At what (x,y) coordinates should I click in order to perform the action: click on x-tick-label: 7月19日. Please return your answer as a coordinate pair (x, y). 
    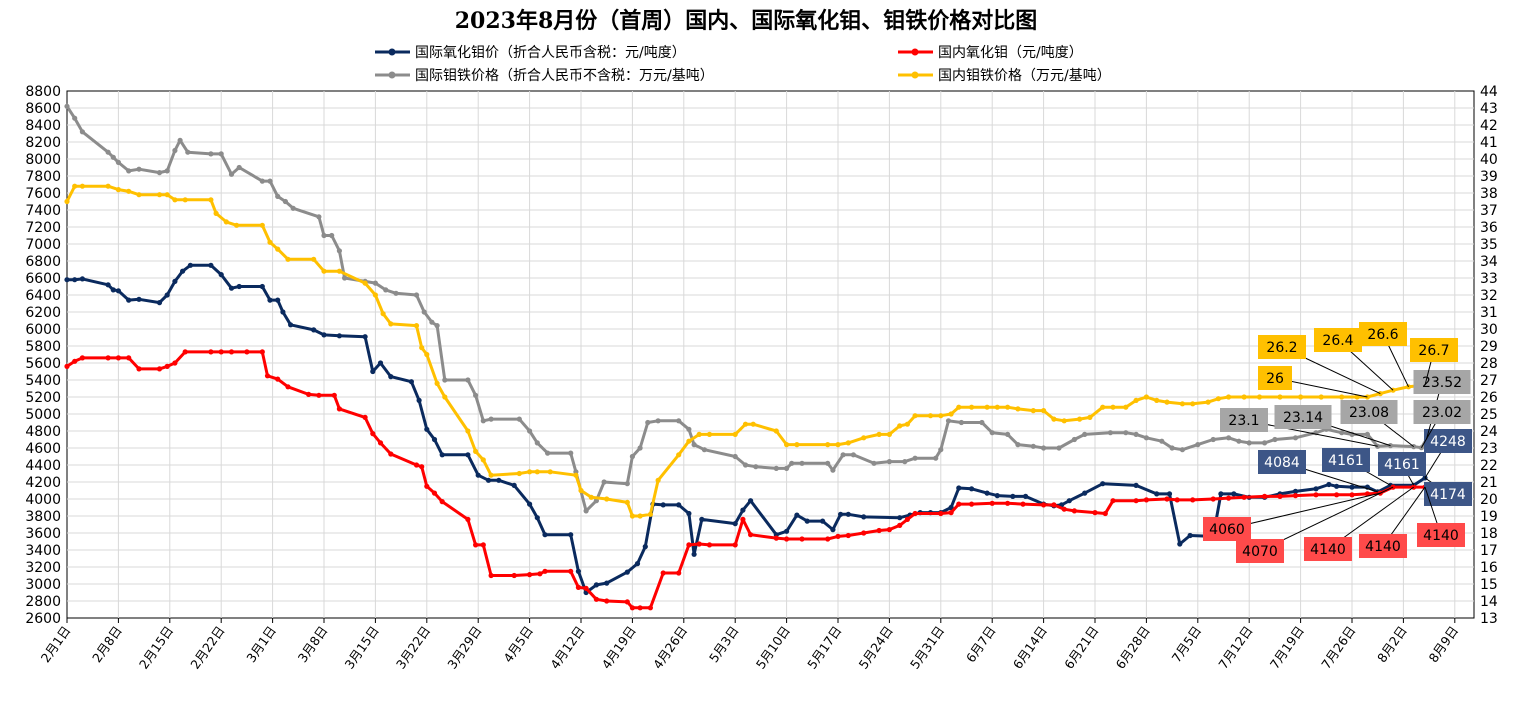
    Looking at the image, I should click on (1287, 647).